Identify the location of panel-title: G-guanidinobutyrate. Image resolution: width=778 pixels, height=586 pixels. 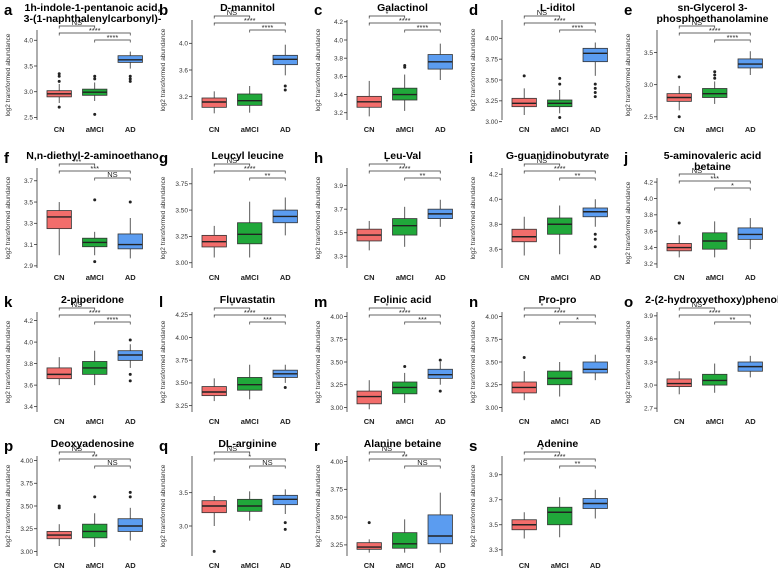
(557, 156).